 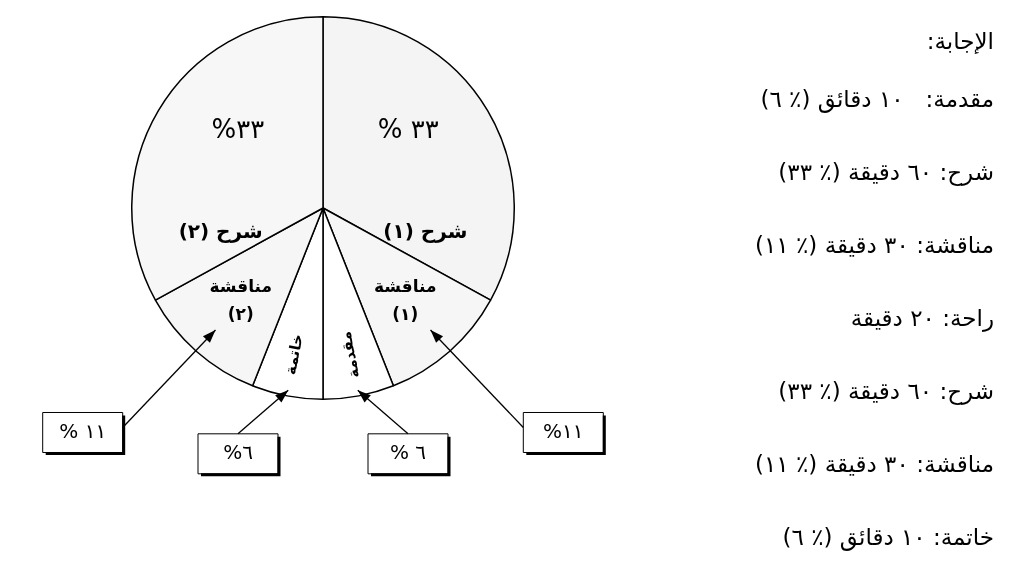 What do you see at coordinates (960, 40) in the screenshot?
I see `text: الإجابة:` at bounding box center [960, 40].